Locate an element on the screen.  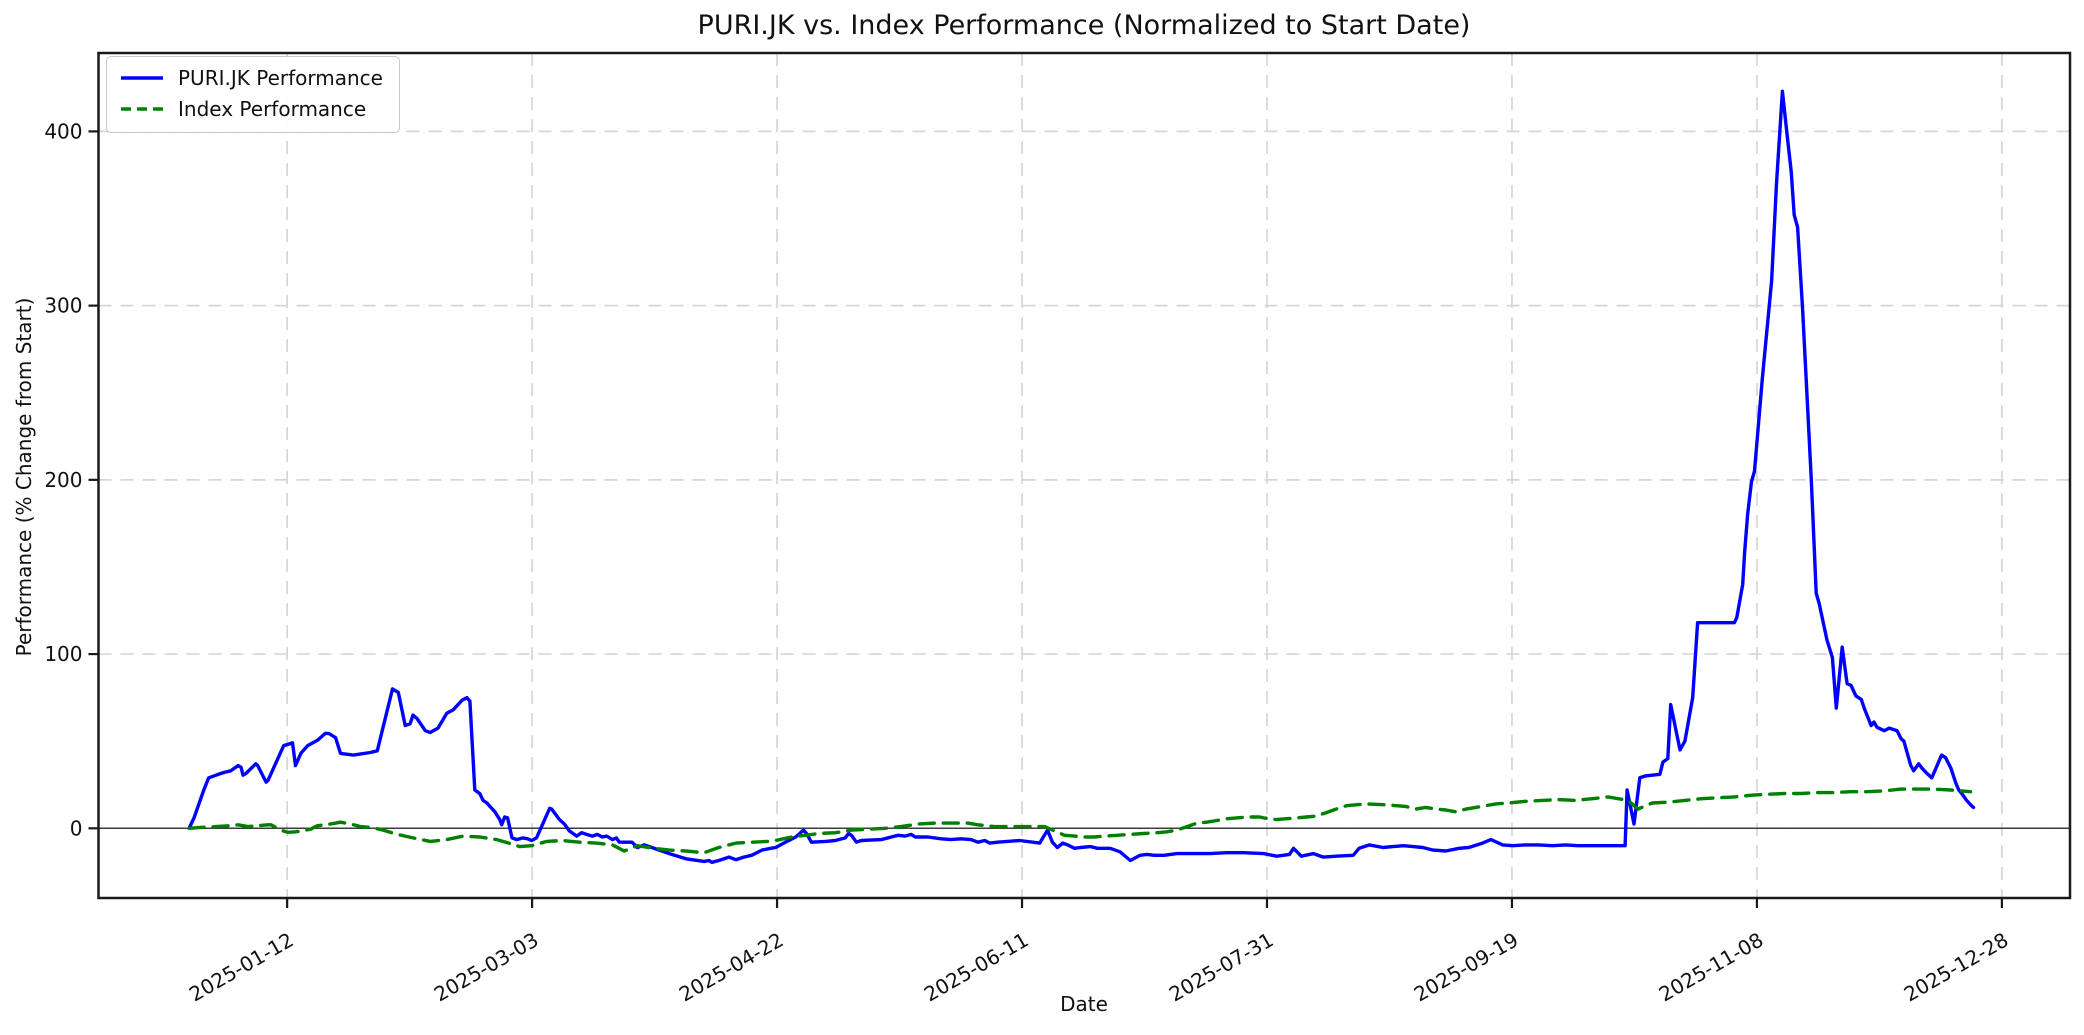
legend-label-index: Index Performance is located at coordinates (272, 109).